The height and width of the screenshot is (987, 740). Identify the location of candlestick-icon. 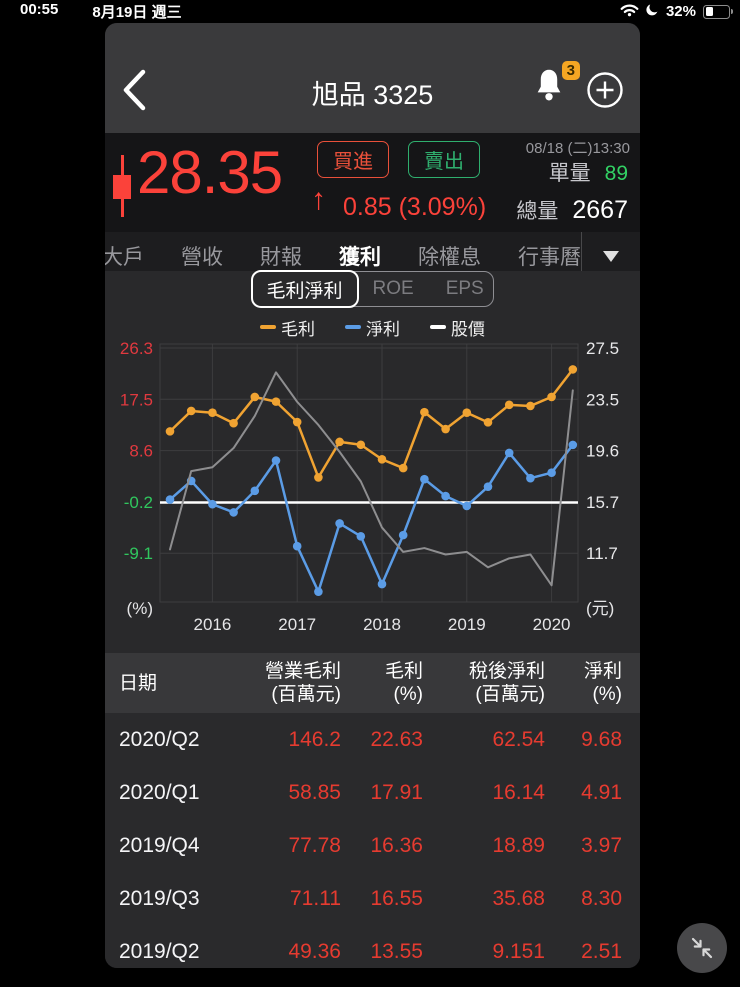
(122, 186).